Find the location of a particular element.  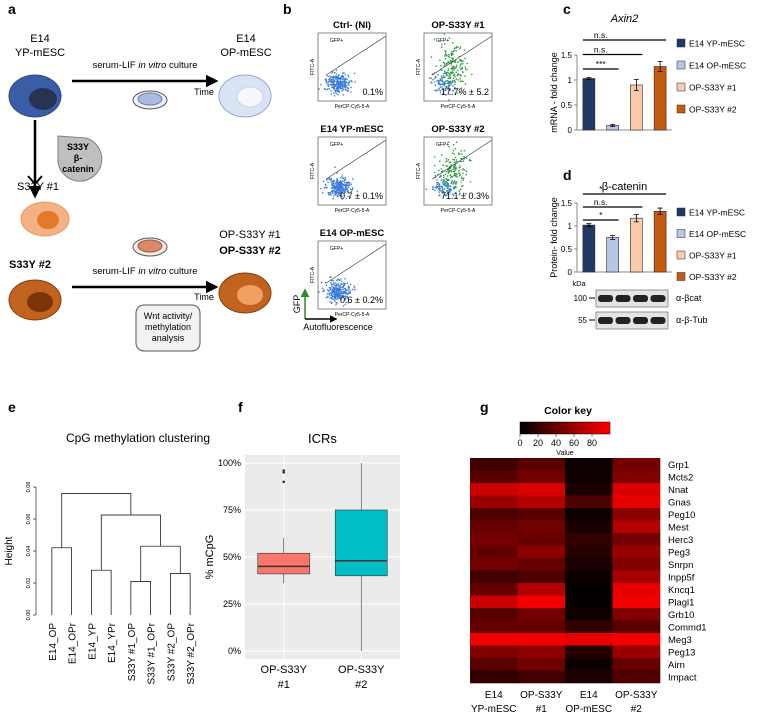

box is located at coordinates (361, 543).